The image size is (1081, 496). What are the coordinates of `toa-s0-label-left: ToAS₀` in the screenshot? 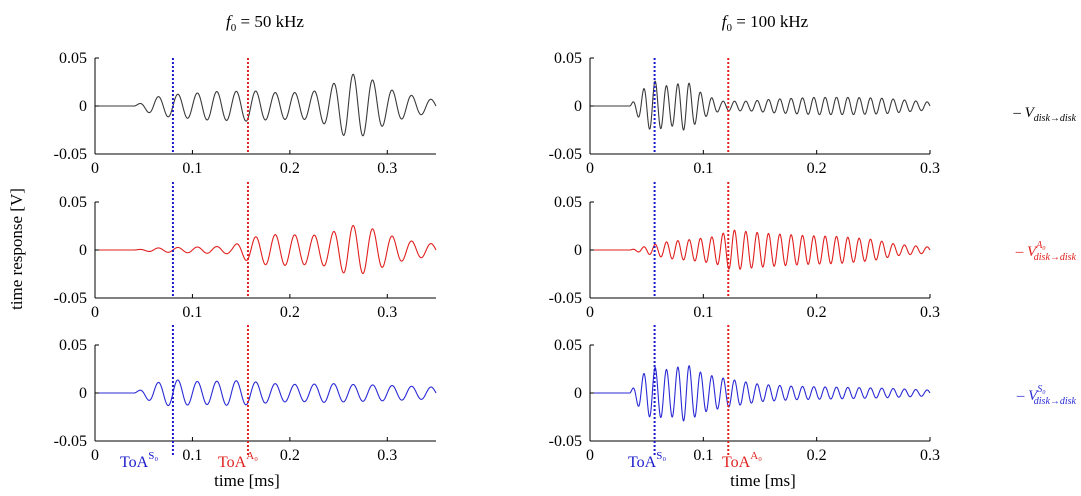 It's located at (139, 460).